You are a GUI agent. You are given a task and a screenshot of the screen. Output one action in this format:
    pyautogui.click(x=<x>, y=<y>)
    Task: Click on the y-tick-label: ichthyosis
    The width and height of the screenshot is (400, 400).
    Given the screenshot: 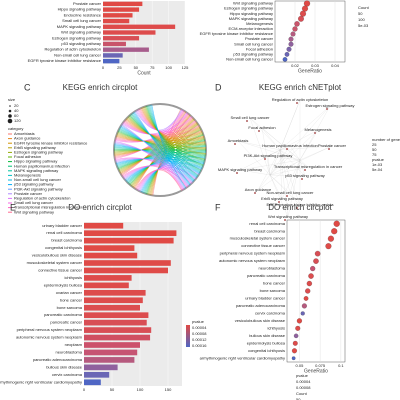 What is the action you would take?
    pyautogui.click(x=276, y=327)
    